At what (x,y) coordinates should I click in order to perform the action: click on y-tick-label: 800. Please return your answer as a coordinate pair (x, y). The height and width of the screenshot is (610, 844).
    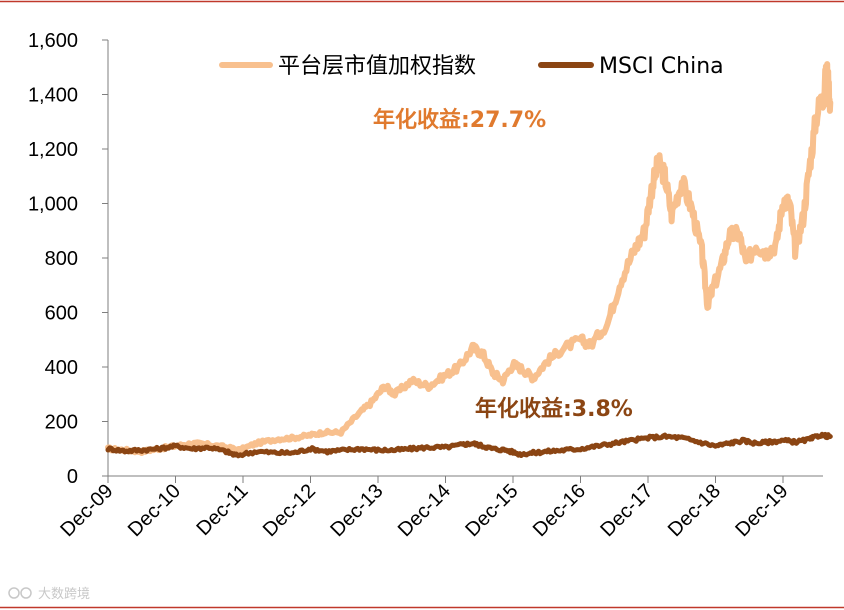
    Looking at the image, I should click on (61, 259).